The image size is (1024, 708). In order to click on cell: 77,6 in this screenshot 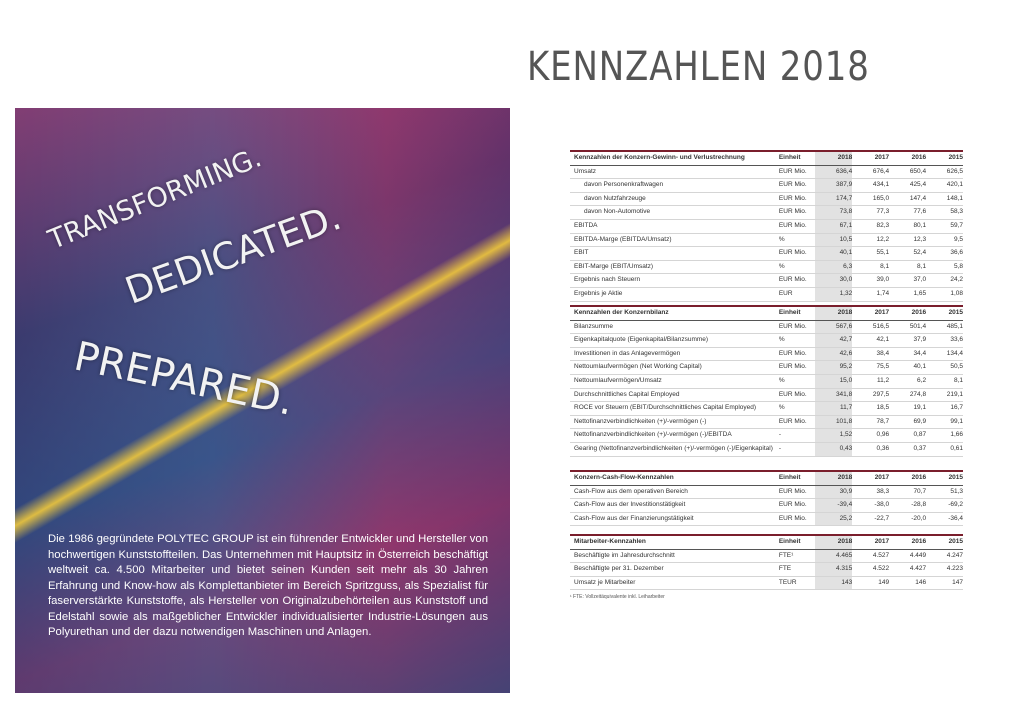, I will do `click(920, 212)`.